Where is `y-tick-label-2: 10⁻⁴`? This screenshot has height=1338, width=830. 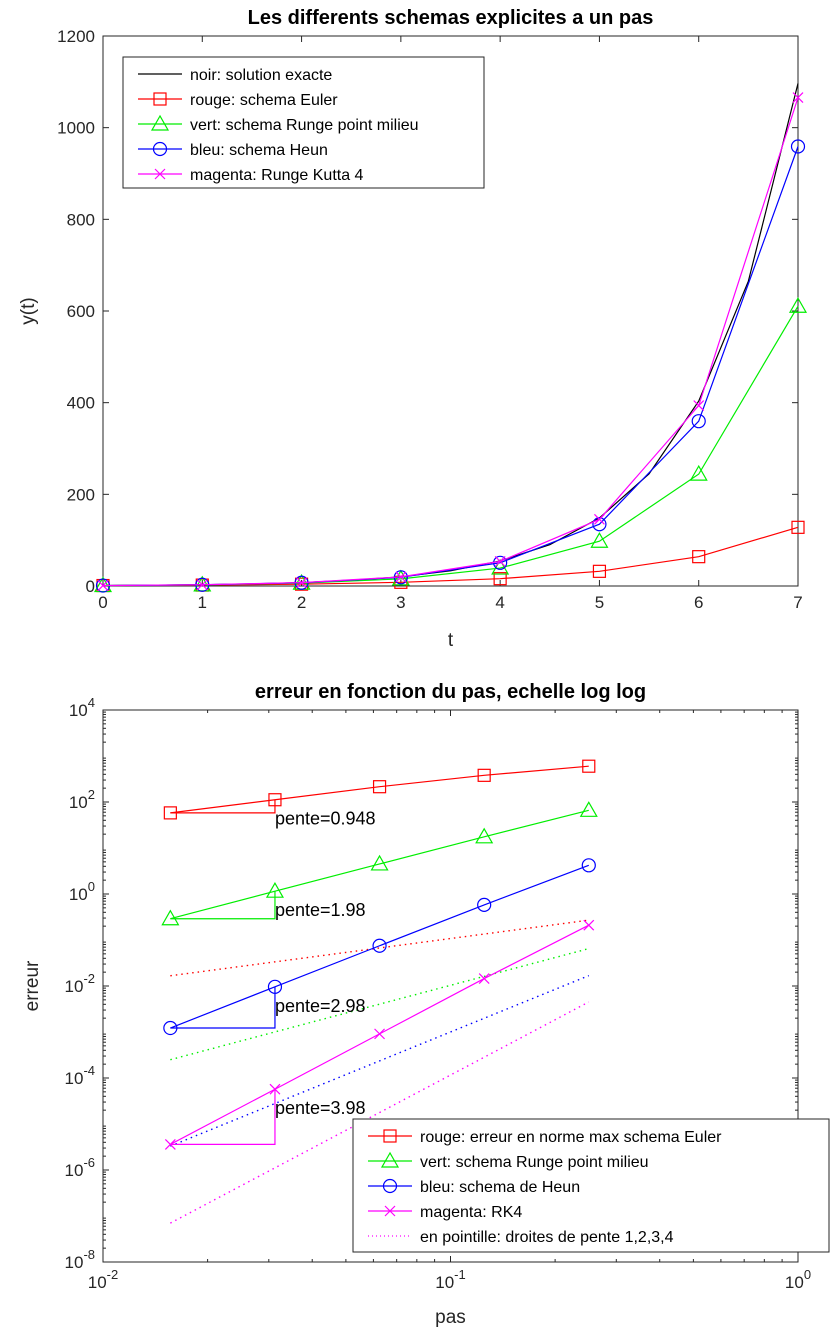 y-tick-label-2: 10⁻⁴ is located at coordinates (80, 1075).